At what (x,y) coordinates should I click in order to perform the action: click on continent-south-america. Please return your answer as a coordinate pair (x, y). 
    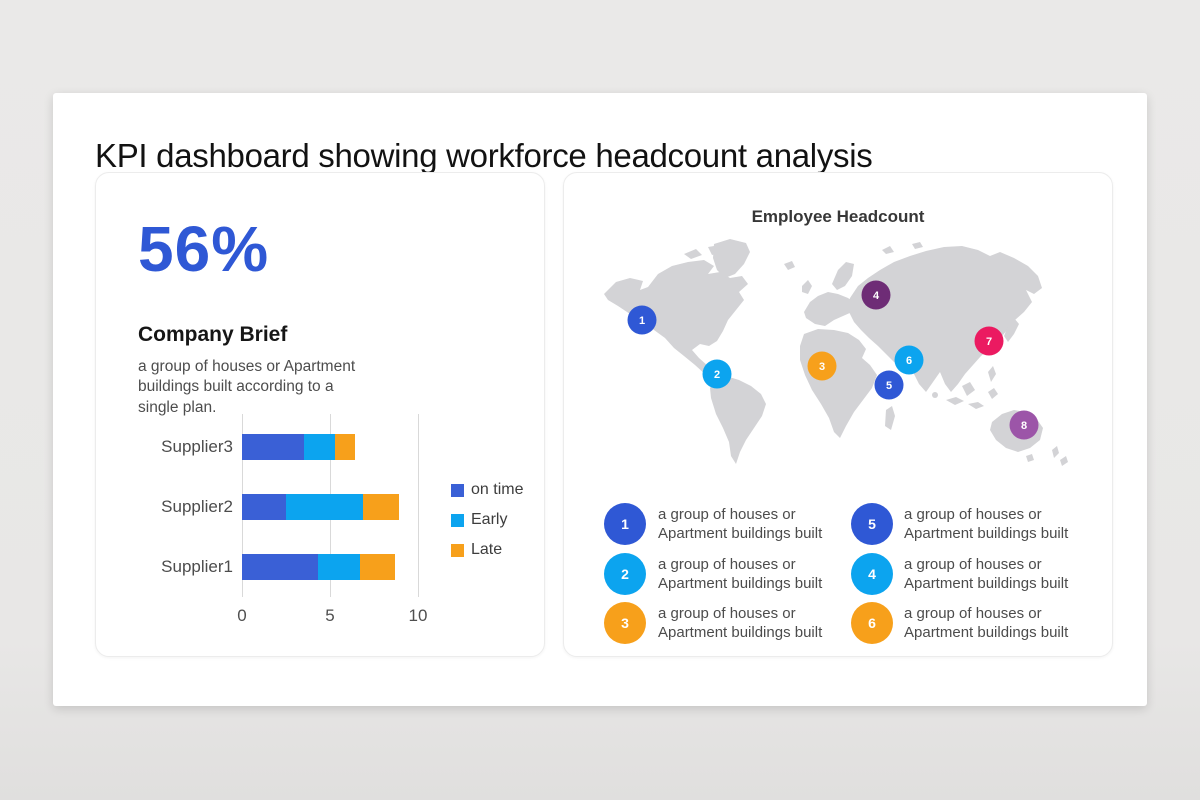
    Looking at the image, I should click on (738, 420).